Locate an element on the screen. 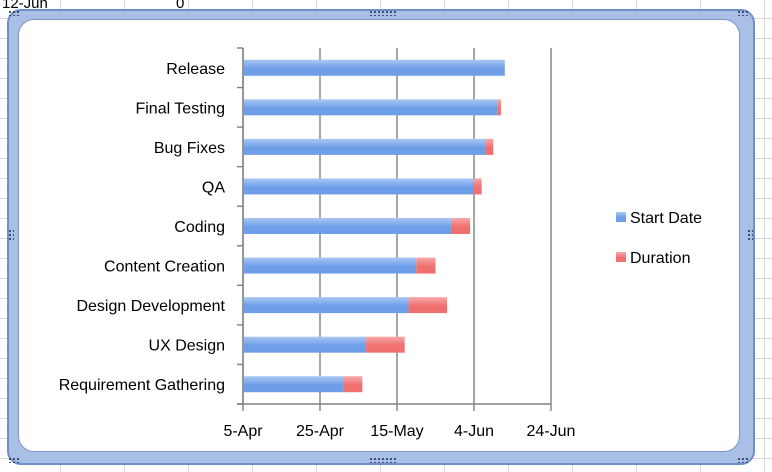 The width and height of the screenshot is (772, 472). x-tick-label: 5-Apr is located at coordinates (243, 431).